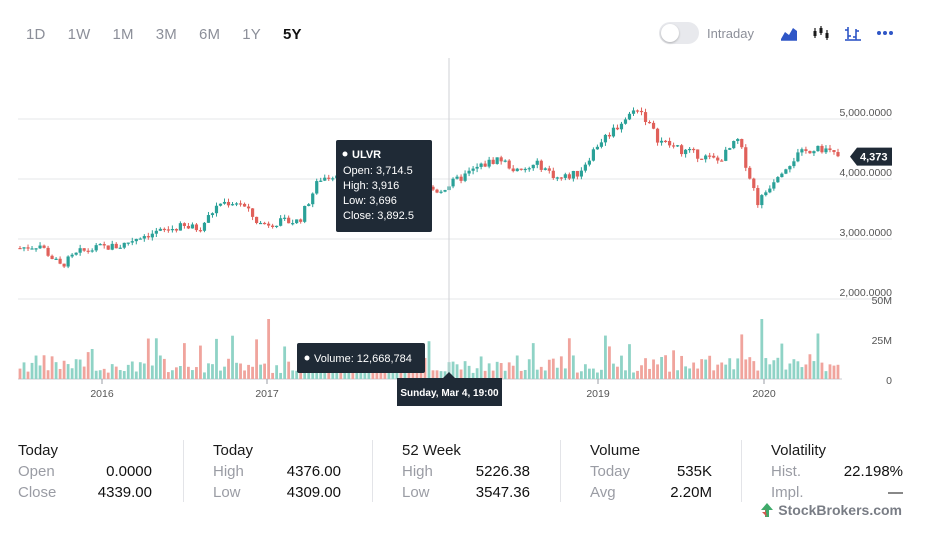 The height and width of the screenshot is (534, 926). I want to click on volume-tick-label: 0, so click(889, 381).